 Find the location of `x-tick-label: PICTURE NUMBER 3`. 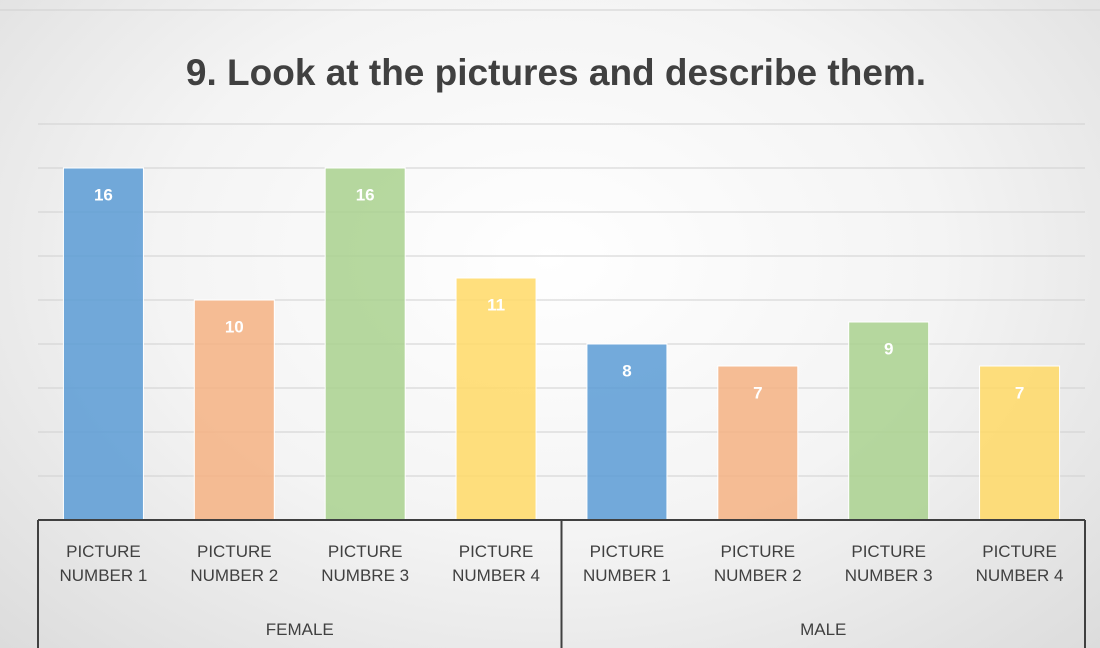

x-tick-label: PICTURE NUMBER 3 is located at coordinates (888, 563).